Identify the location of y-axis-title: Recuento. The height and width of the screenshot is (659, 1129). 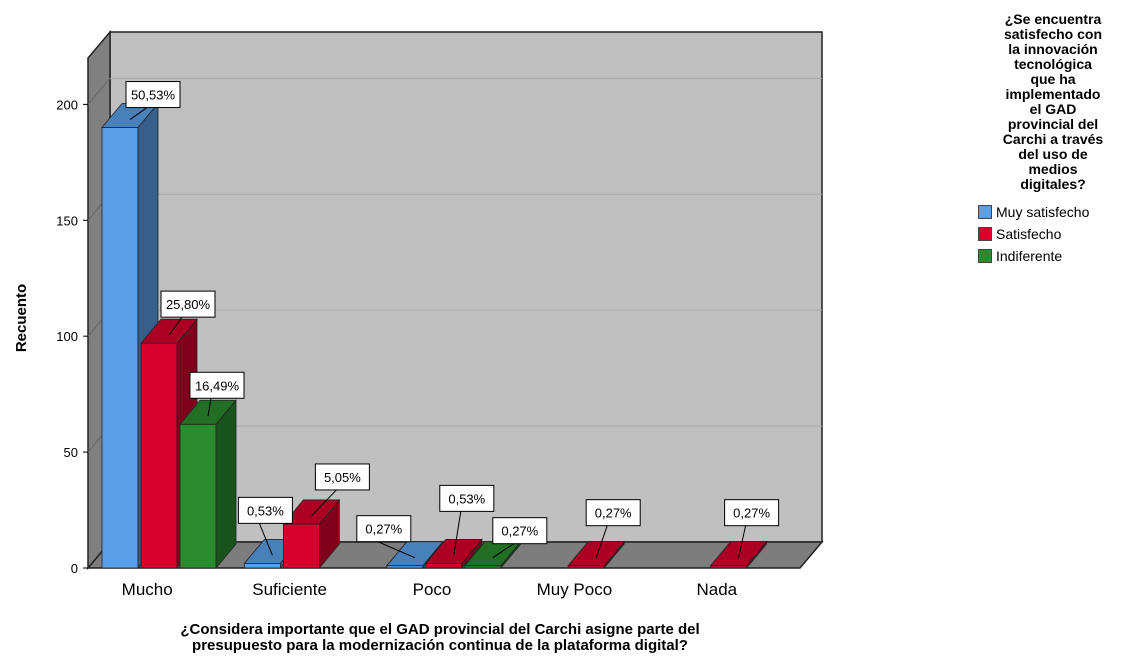
(21, 318).